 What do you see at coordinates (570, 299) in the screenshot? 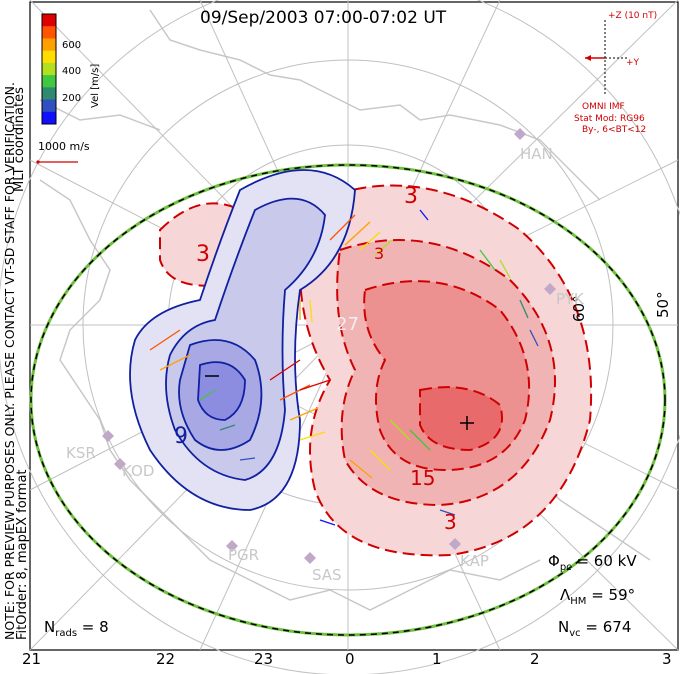
I see `station-label-pyk: PYK` at bounding box center [570, 299].